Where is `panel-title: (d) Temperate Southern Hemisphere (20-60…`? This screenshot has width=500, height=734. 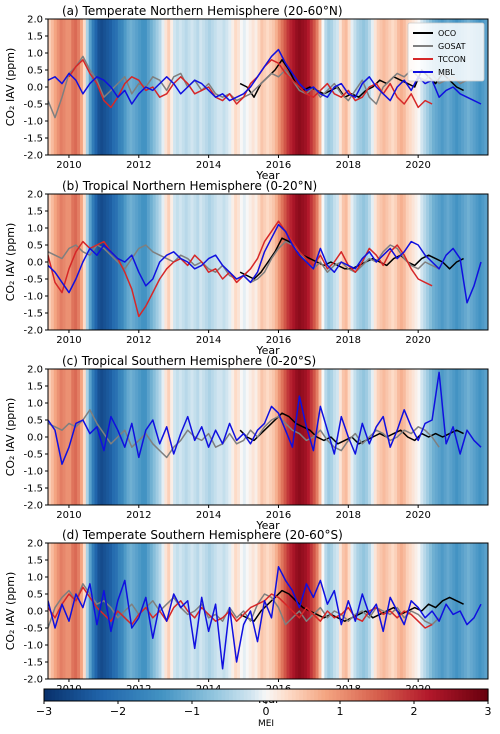
panel-title: (d) Temperate Southern Hemisphere (20-60… is located at coordinates (202, 535).